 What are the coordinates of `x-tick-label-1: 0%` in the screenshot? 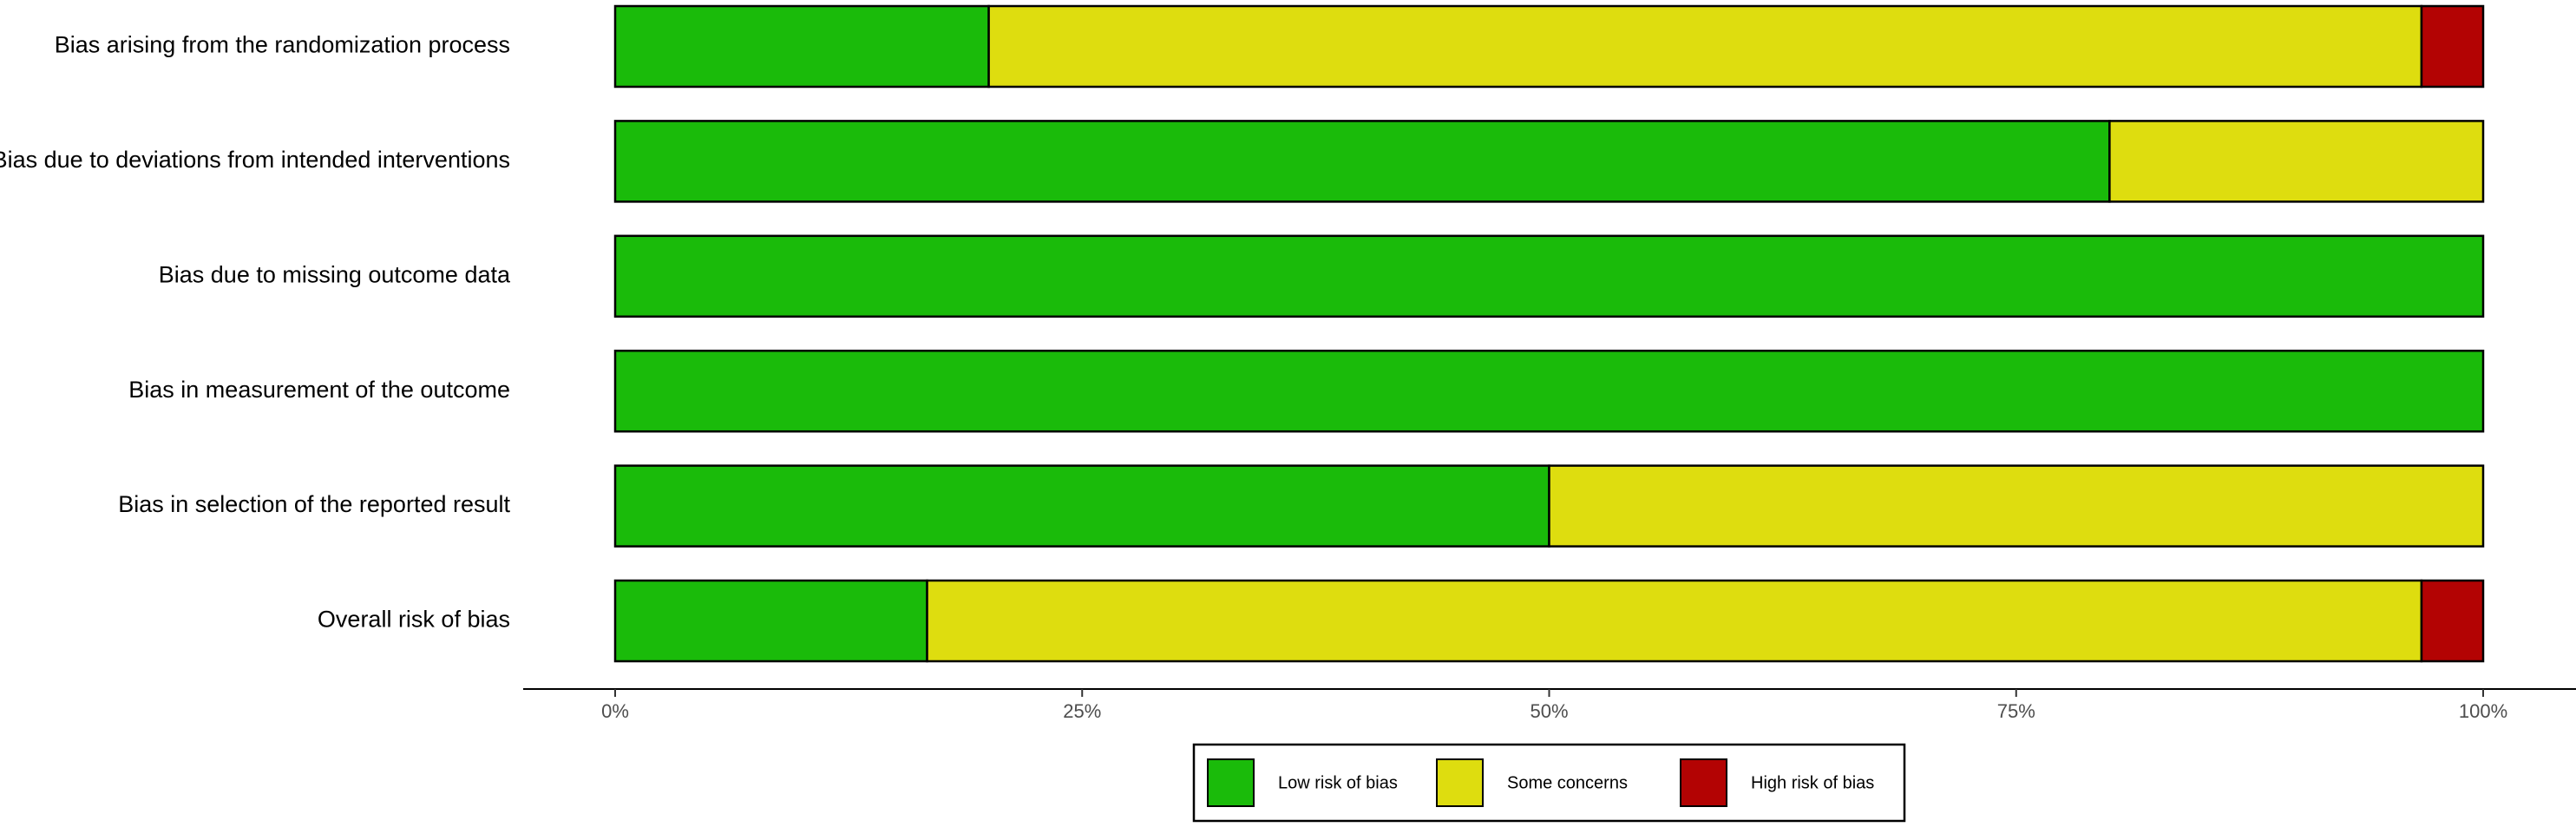 It's located at (615, 711).